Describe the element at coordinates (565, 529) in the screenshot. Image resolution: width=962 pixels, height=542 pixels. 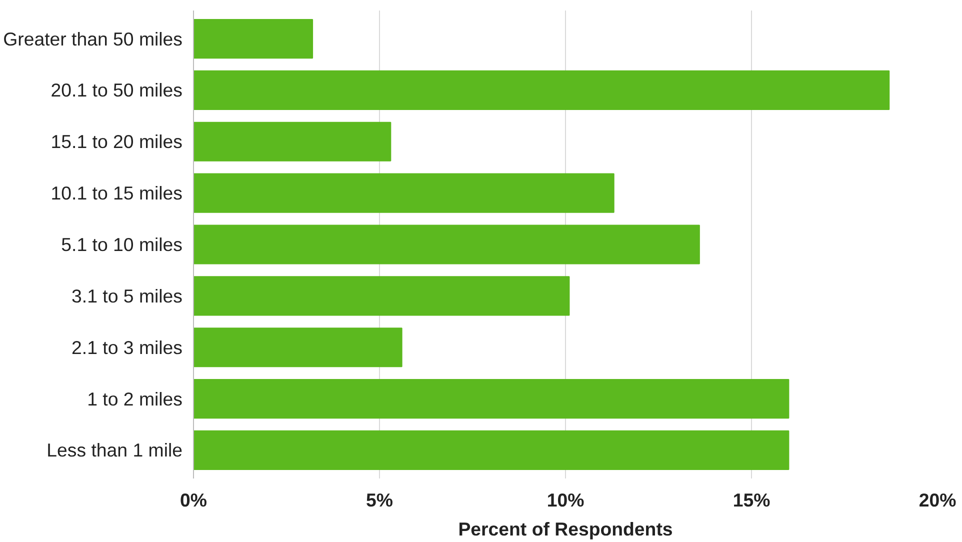
I see `x-axis-title: Percent of Respondents` at that location.